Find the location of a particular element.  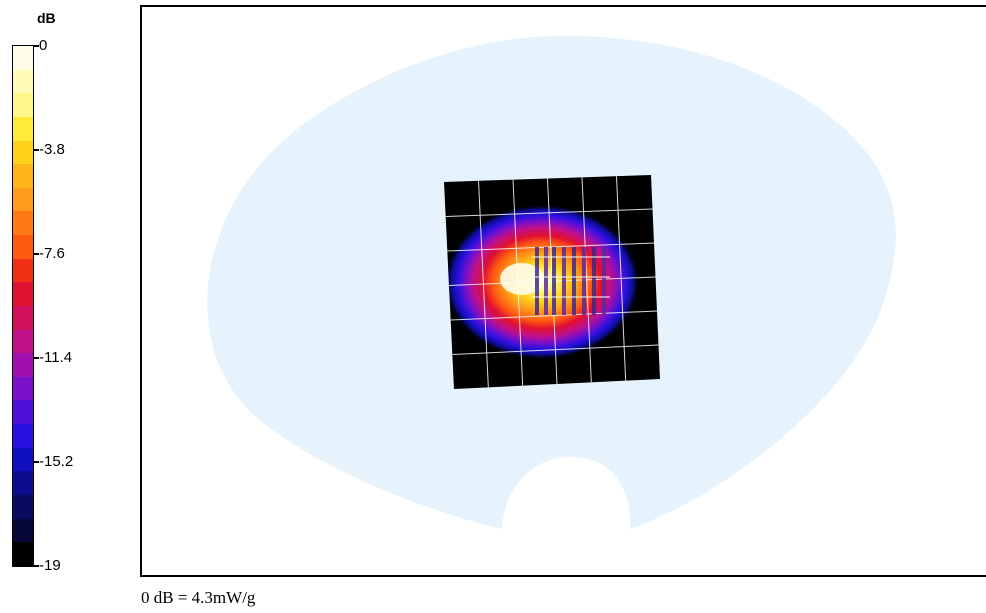

colorbar-tick-label: -11.4 is located at coordinates (56, 357).